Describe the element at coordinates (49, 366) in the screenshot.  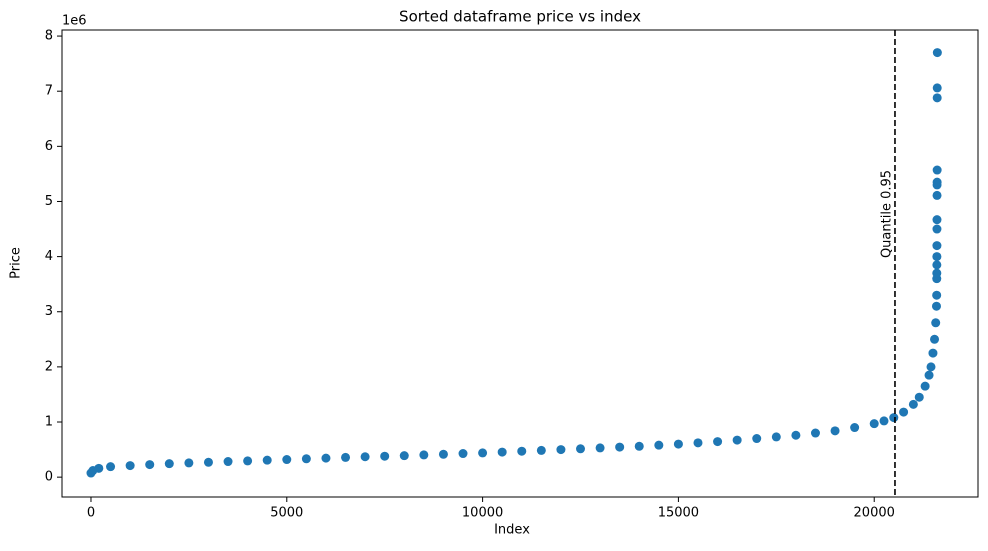
I see `y-tick-label: 2` at that location.